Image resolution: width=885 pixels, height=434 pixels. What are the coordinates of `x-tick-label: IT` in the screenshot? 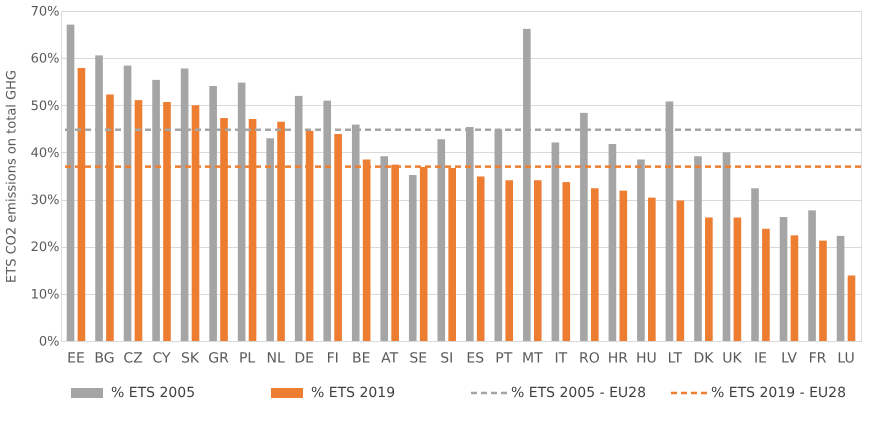 It's located at (561, 358).